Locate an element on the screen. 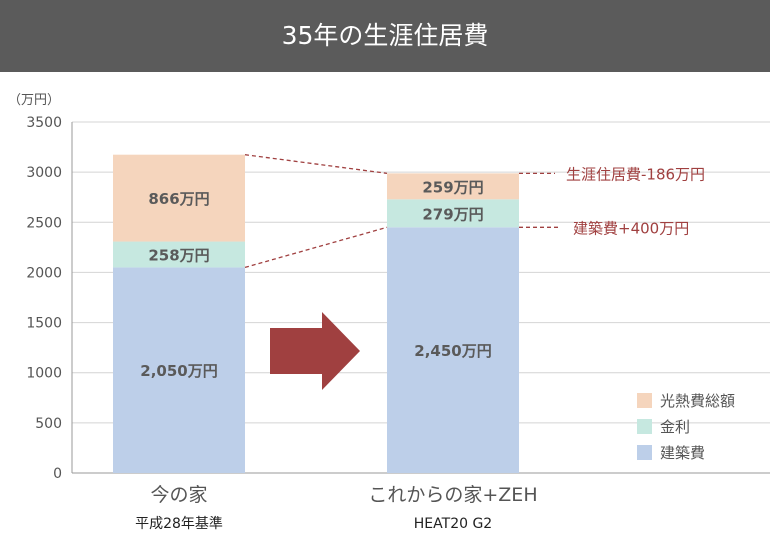  title-banner: 35年の生涯住居費 is located at coordinates (385, 36).